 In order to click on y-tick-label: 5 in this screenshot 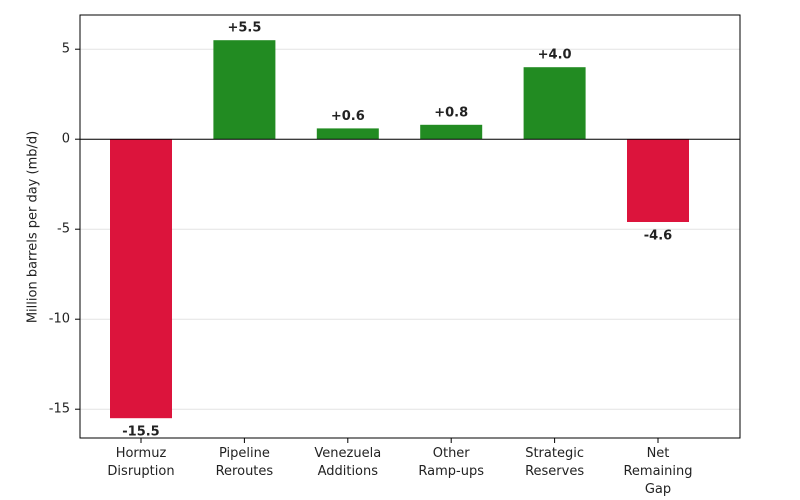, I will do `click(66, 49)`.